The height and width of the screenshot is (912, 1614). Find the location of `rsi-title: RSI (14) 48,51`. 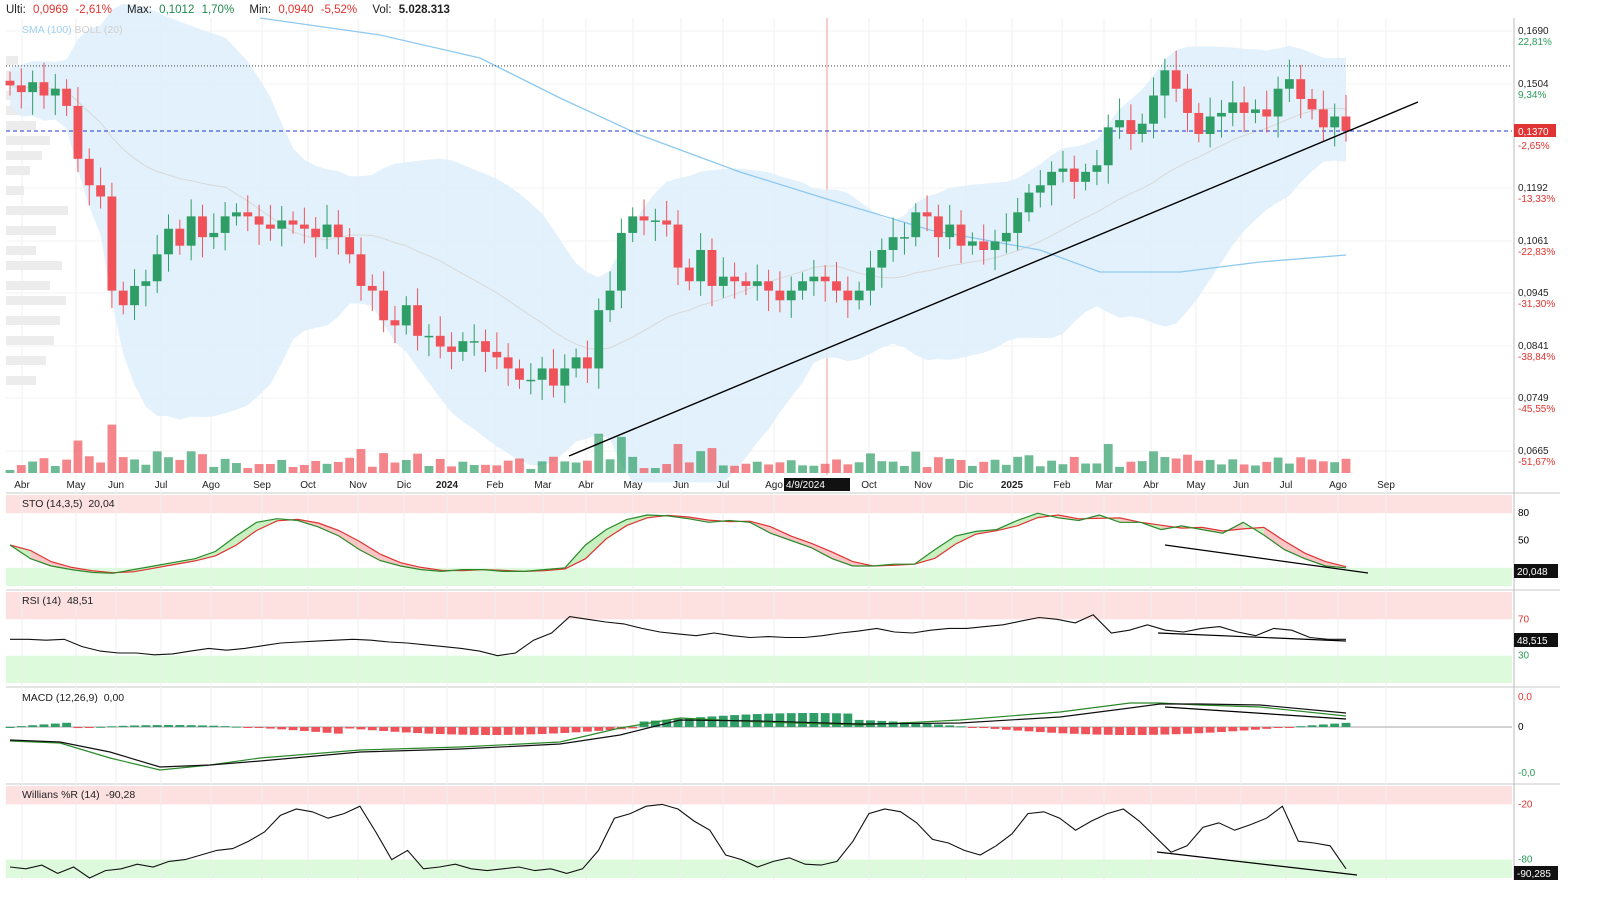

rsi-title: RSI (14) 48,51 is located at coordinates (57, 601).